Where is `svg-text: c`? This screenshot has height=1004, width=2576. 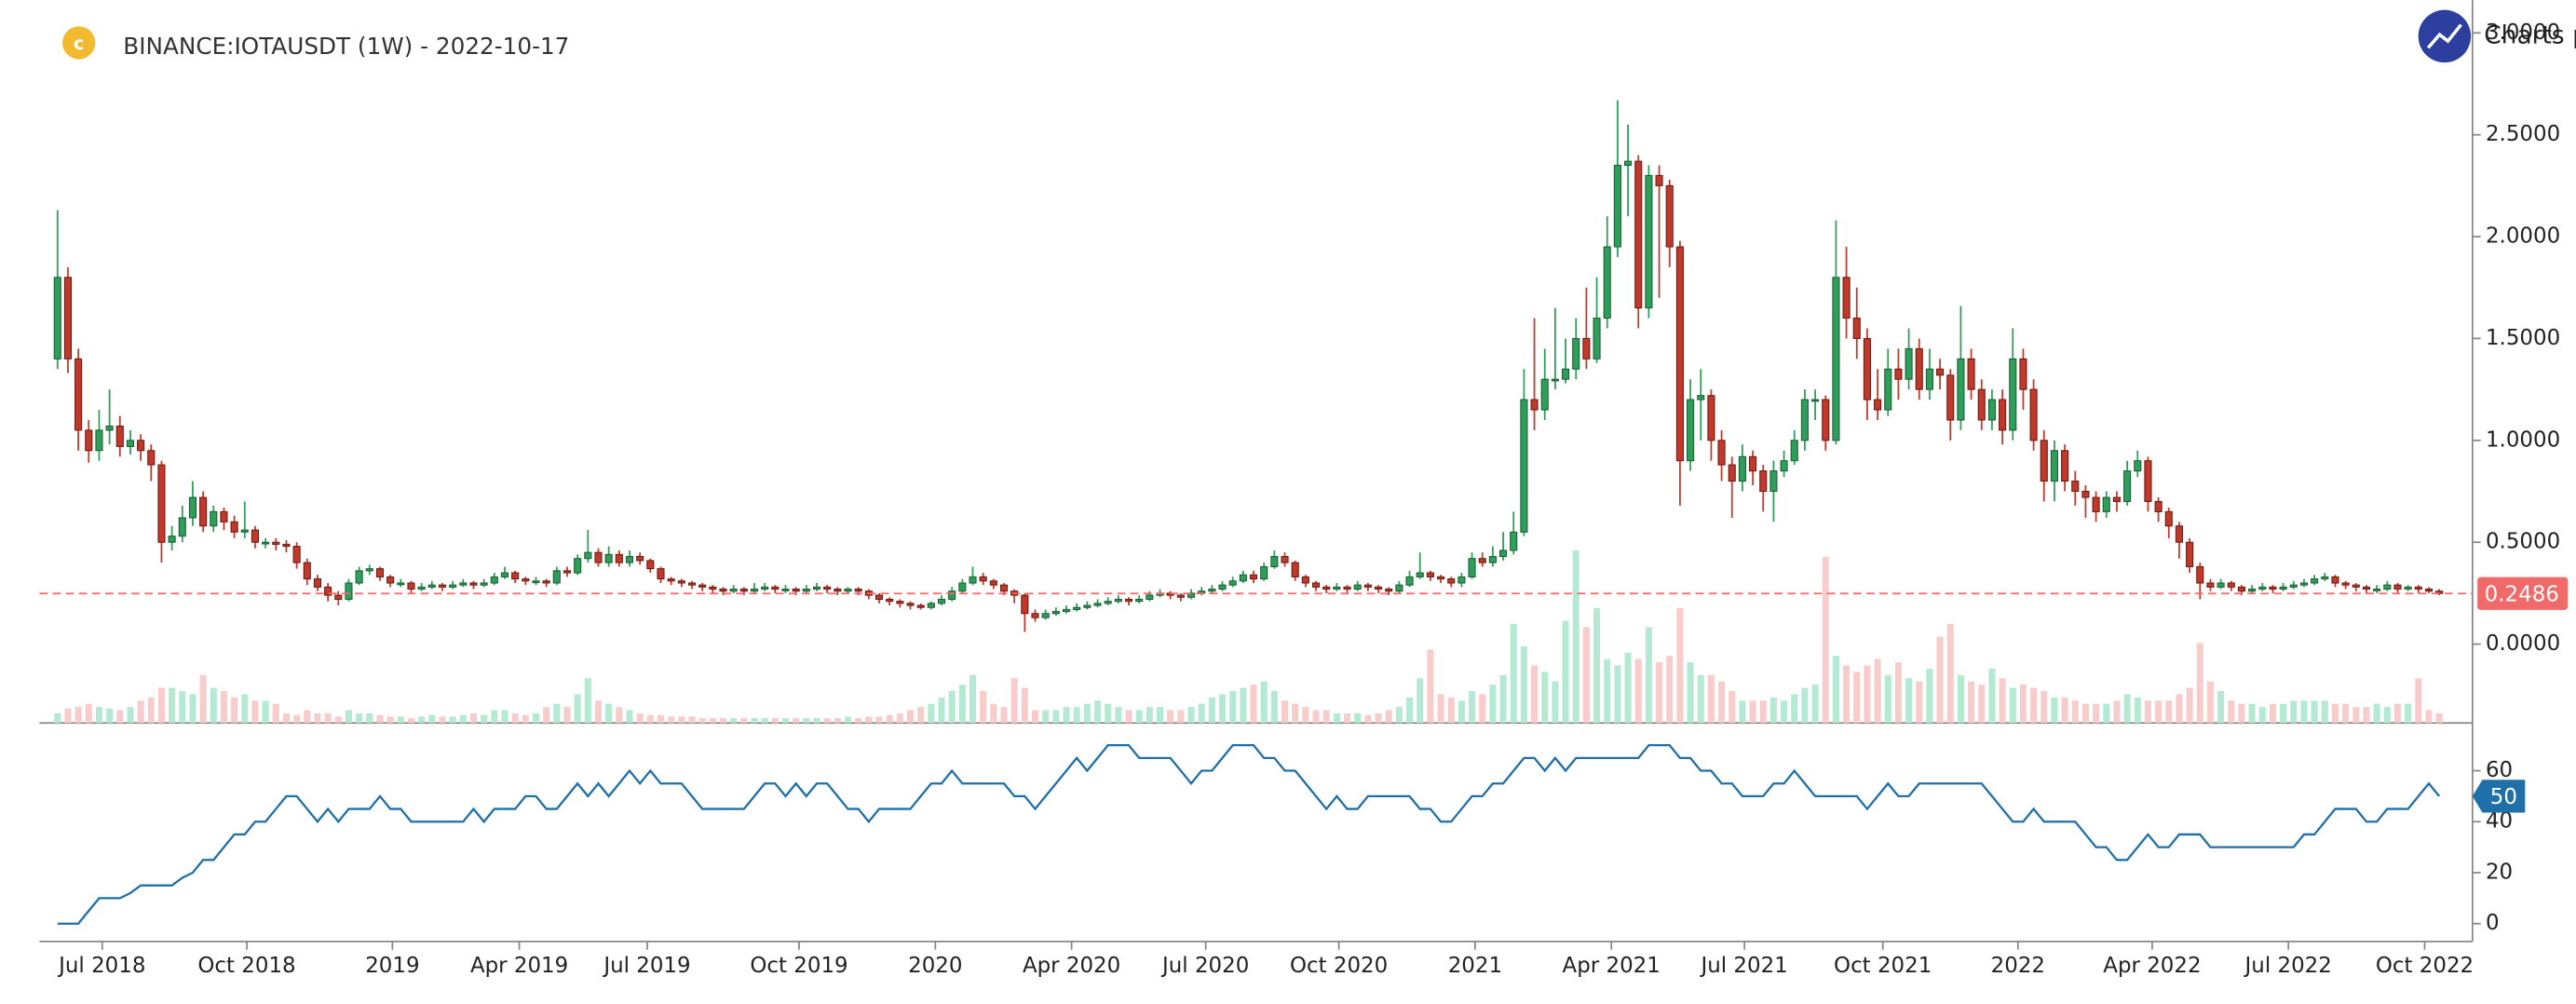 svg-text: c is located at coordinates (79, 43).